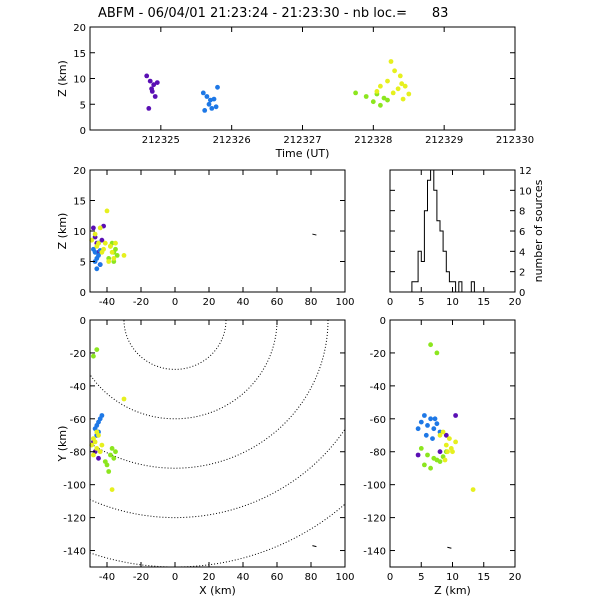  What do you see at coordinates (205, 237) in the screenshot?
I see `panel-x-altitude: -40 -20 0 20 40 60 80 100 0 5 10 15 20 Z (km)` at bounding box center [205, 237].